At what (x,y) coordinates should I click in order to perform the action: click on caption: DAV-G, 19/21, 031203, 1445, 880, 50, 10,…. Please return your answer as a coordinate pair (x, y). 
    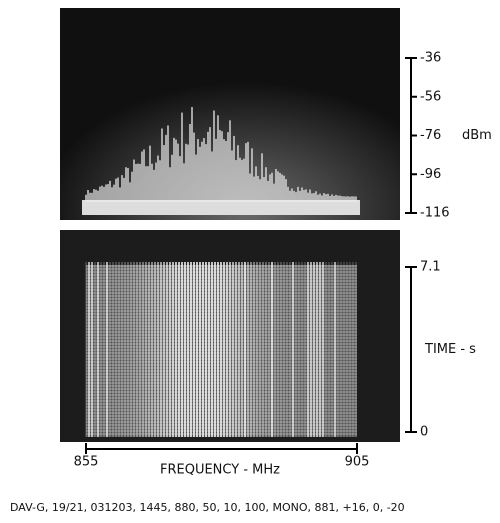
    Looking at the image, I should click on (207, 507).